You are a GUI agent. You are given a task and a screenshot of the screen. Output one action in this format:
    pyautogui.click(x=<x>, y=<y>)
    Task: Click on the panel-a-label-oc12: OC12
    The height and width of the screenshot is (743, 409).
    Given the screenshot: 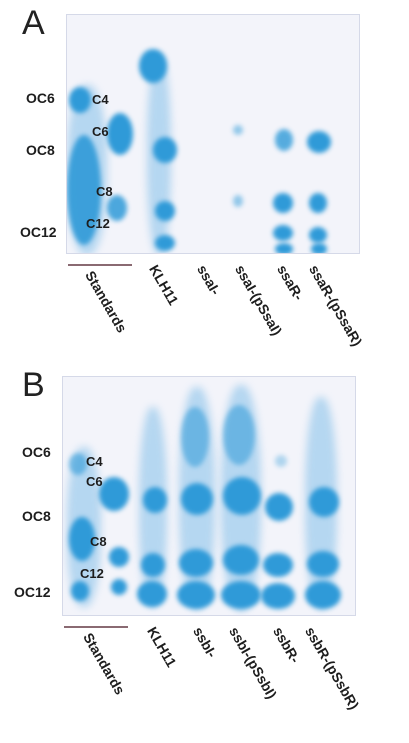 What is the action you would take?
    pyautogui.click(x=38, y=232)
    